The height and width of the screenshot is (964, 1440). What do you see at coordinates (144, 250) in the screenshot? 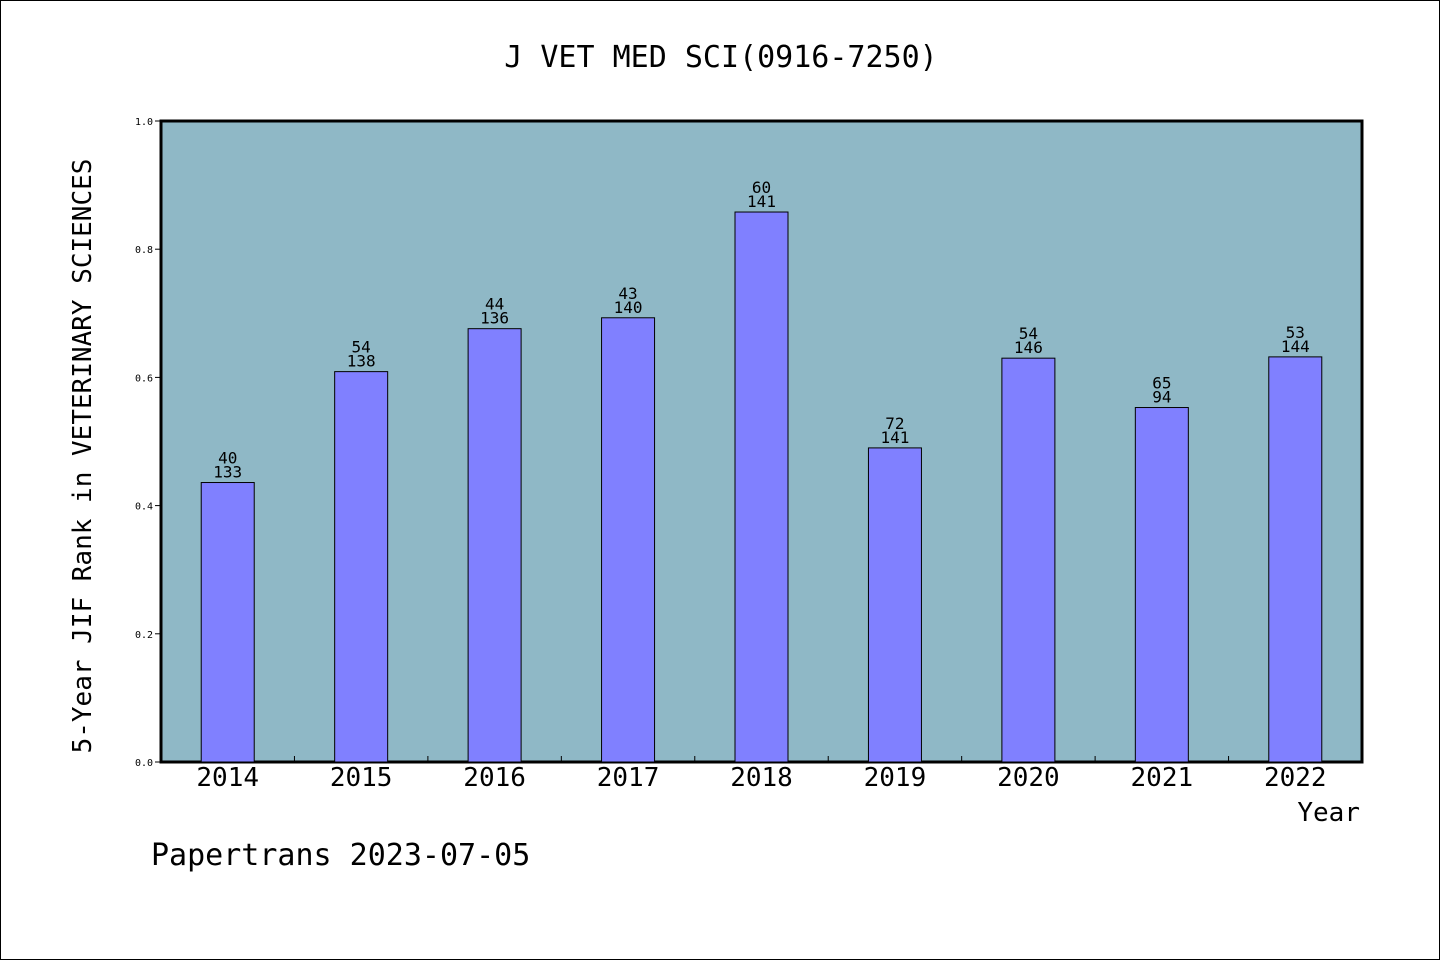
I see `y-tick-label: 0.8` at bounding box center [144, 250].